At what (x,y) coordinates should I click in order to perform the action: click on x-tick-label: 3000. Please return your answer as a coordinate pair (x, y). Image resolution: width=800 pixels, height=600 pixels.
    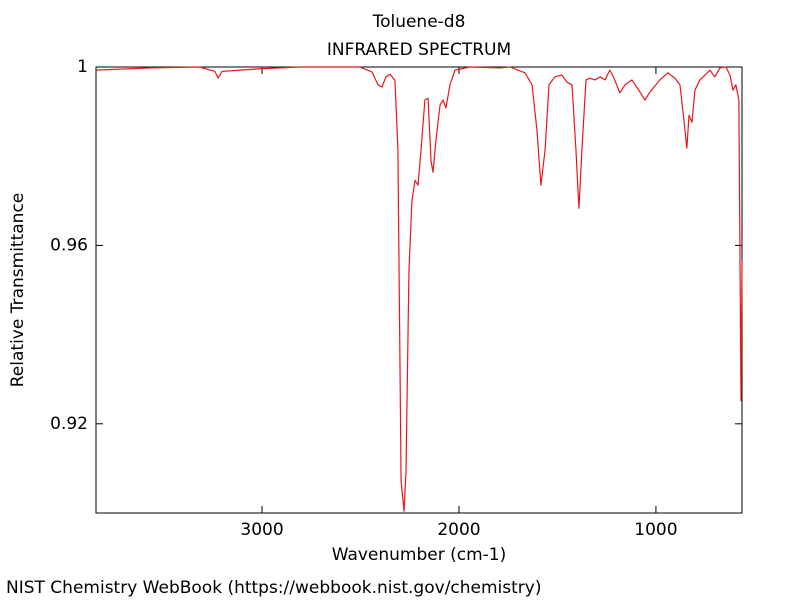
    Looking at the image, I should click on (261, 530).